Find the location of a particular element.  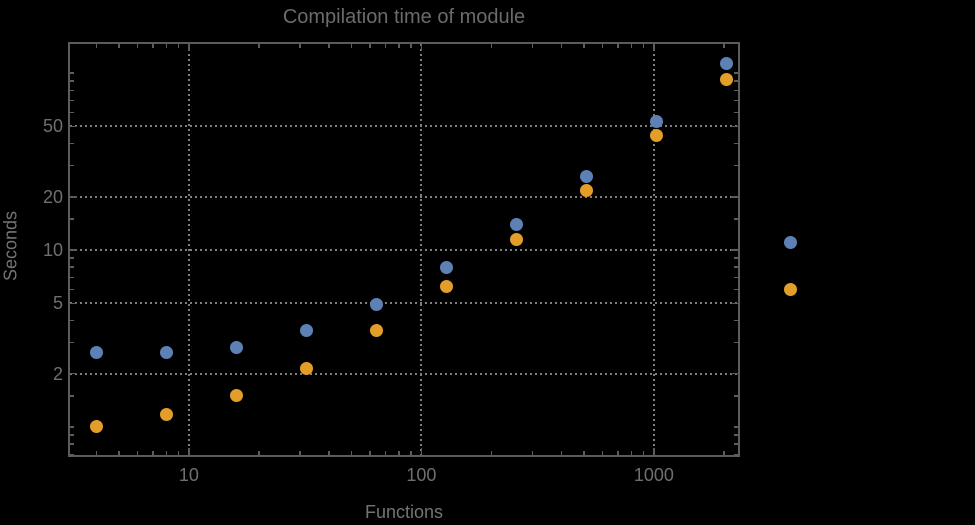

y-tick-label: 50 is located at coordinates (52, 126).